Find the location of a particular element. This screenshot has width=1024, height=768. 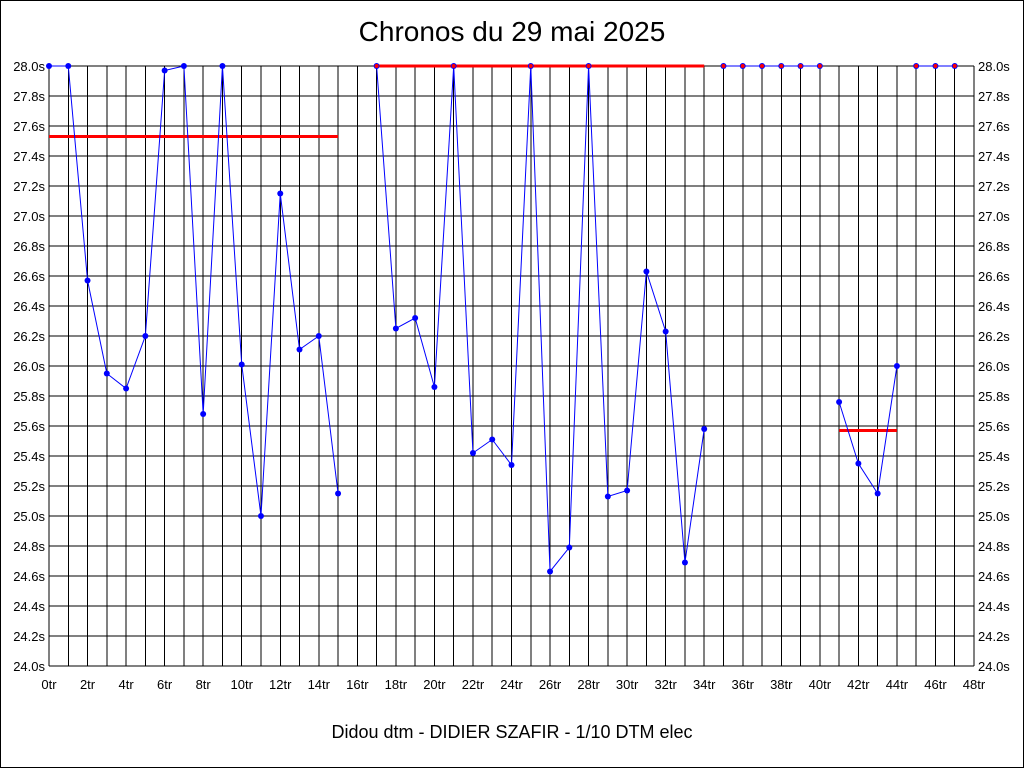

x-tick-label: 4tr is located at coordinates (126, 684).